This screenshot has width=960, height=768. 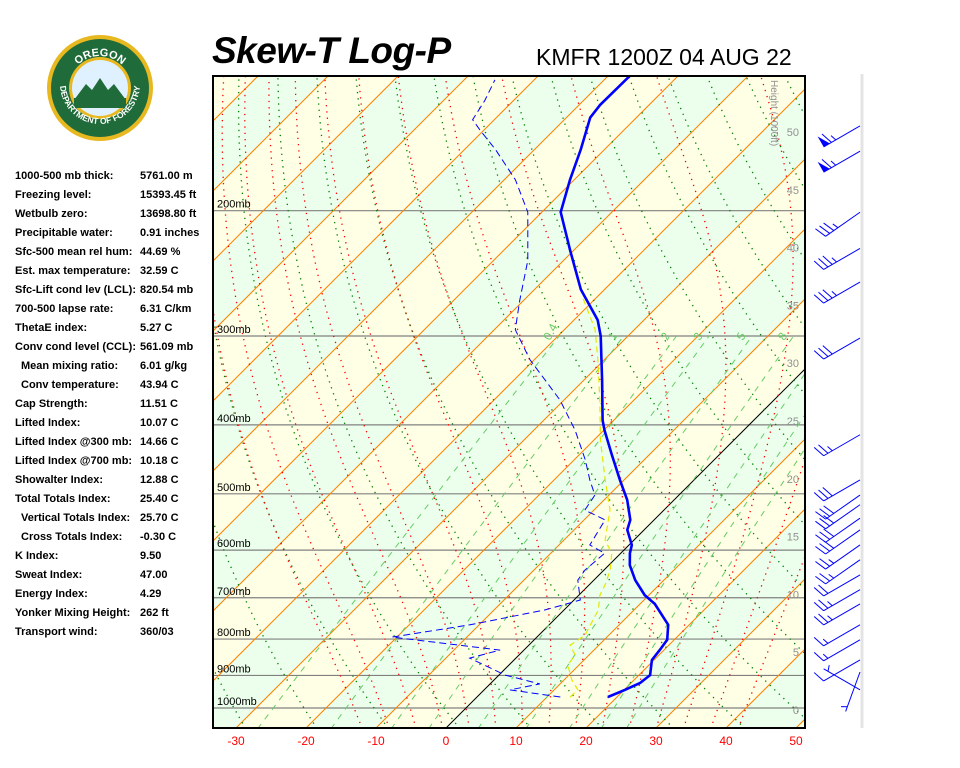 I want to click on height-tick-label: 25, so click(x=793, y=422).